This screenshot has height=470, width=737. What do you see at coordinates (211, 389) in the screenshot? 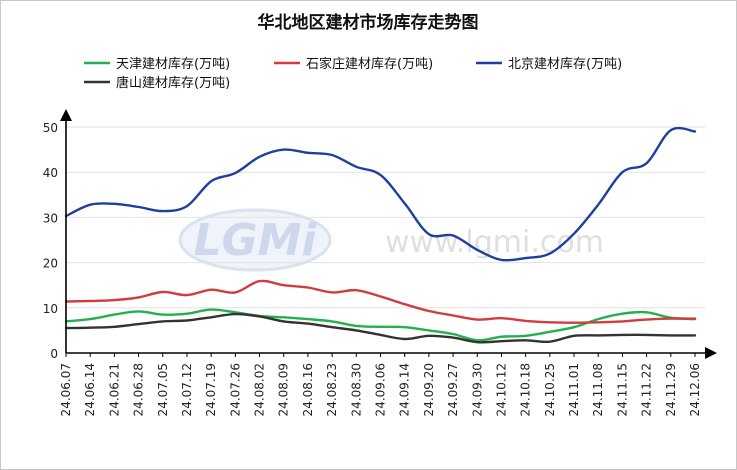
I see `x-tick-label-24.07.19: 24.07.19` at bounding box center [211, 389].